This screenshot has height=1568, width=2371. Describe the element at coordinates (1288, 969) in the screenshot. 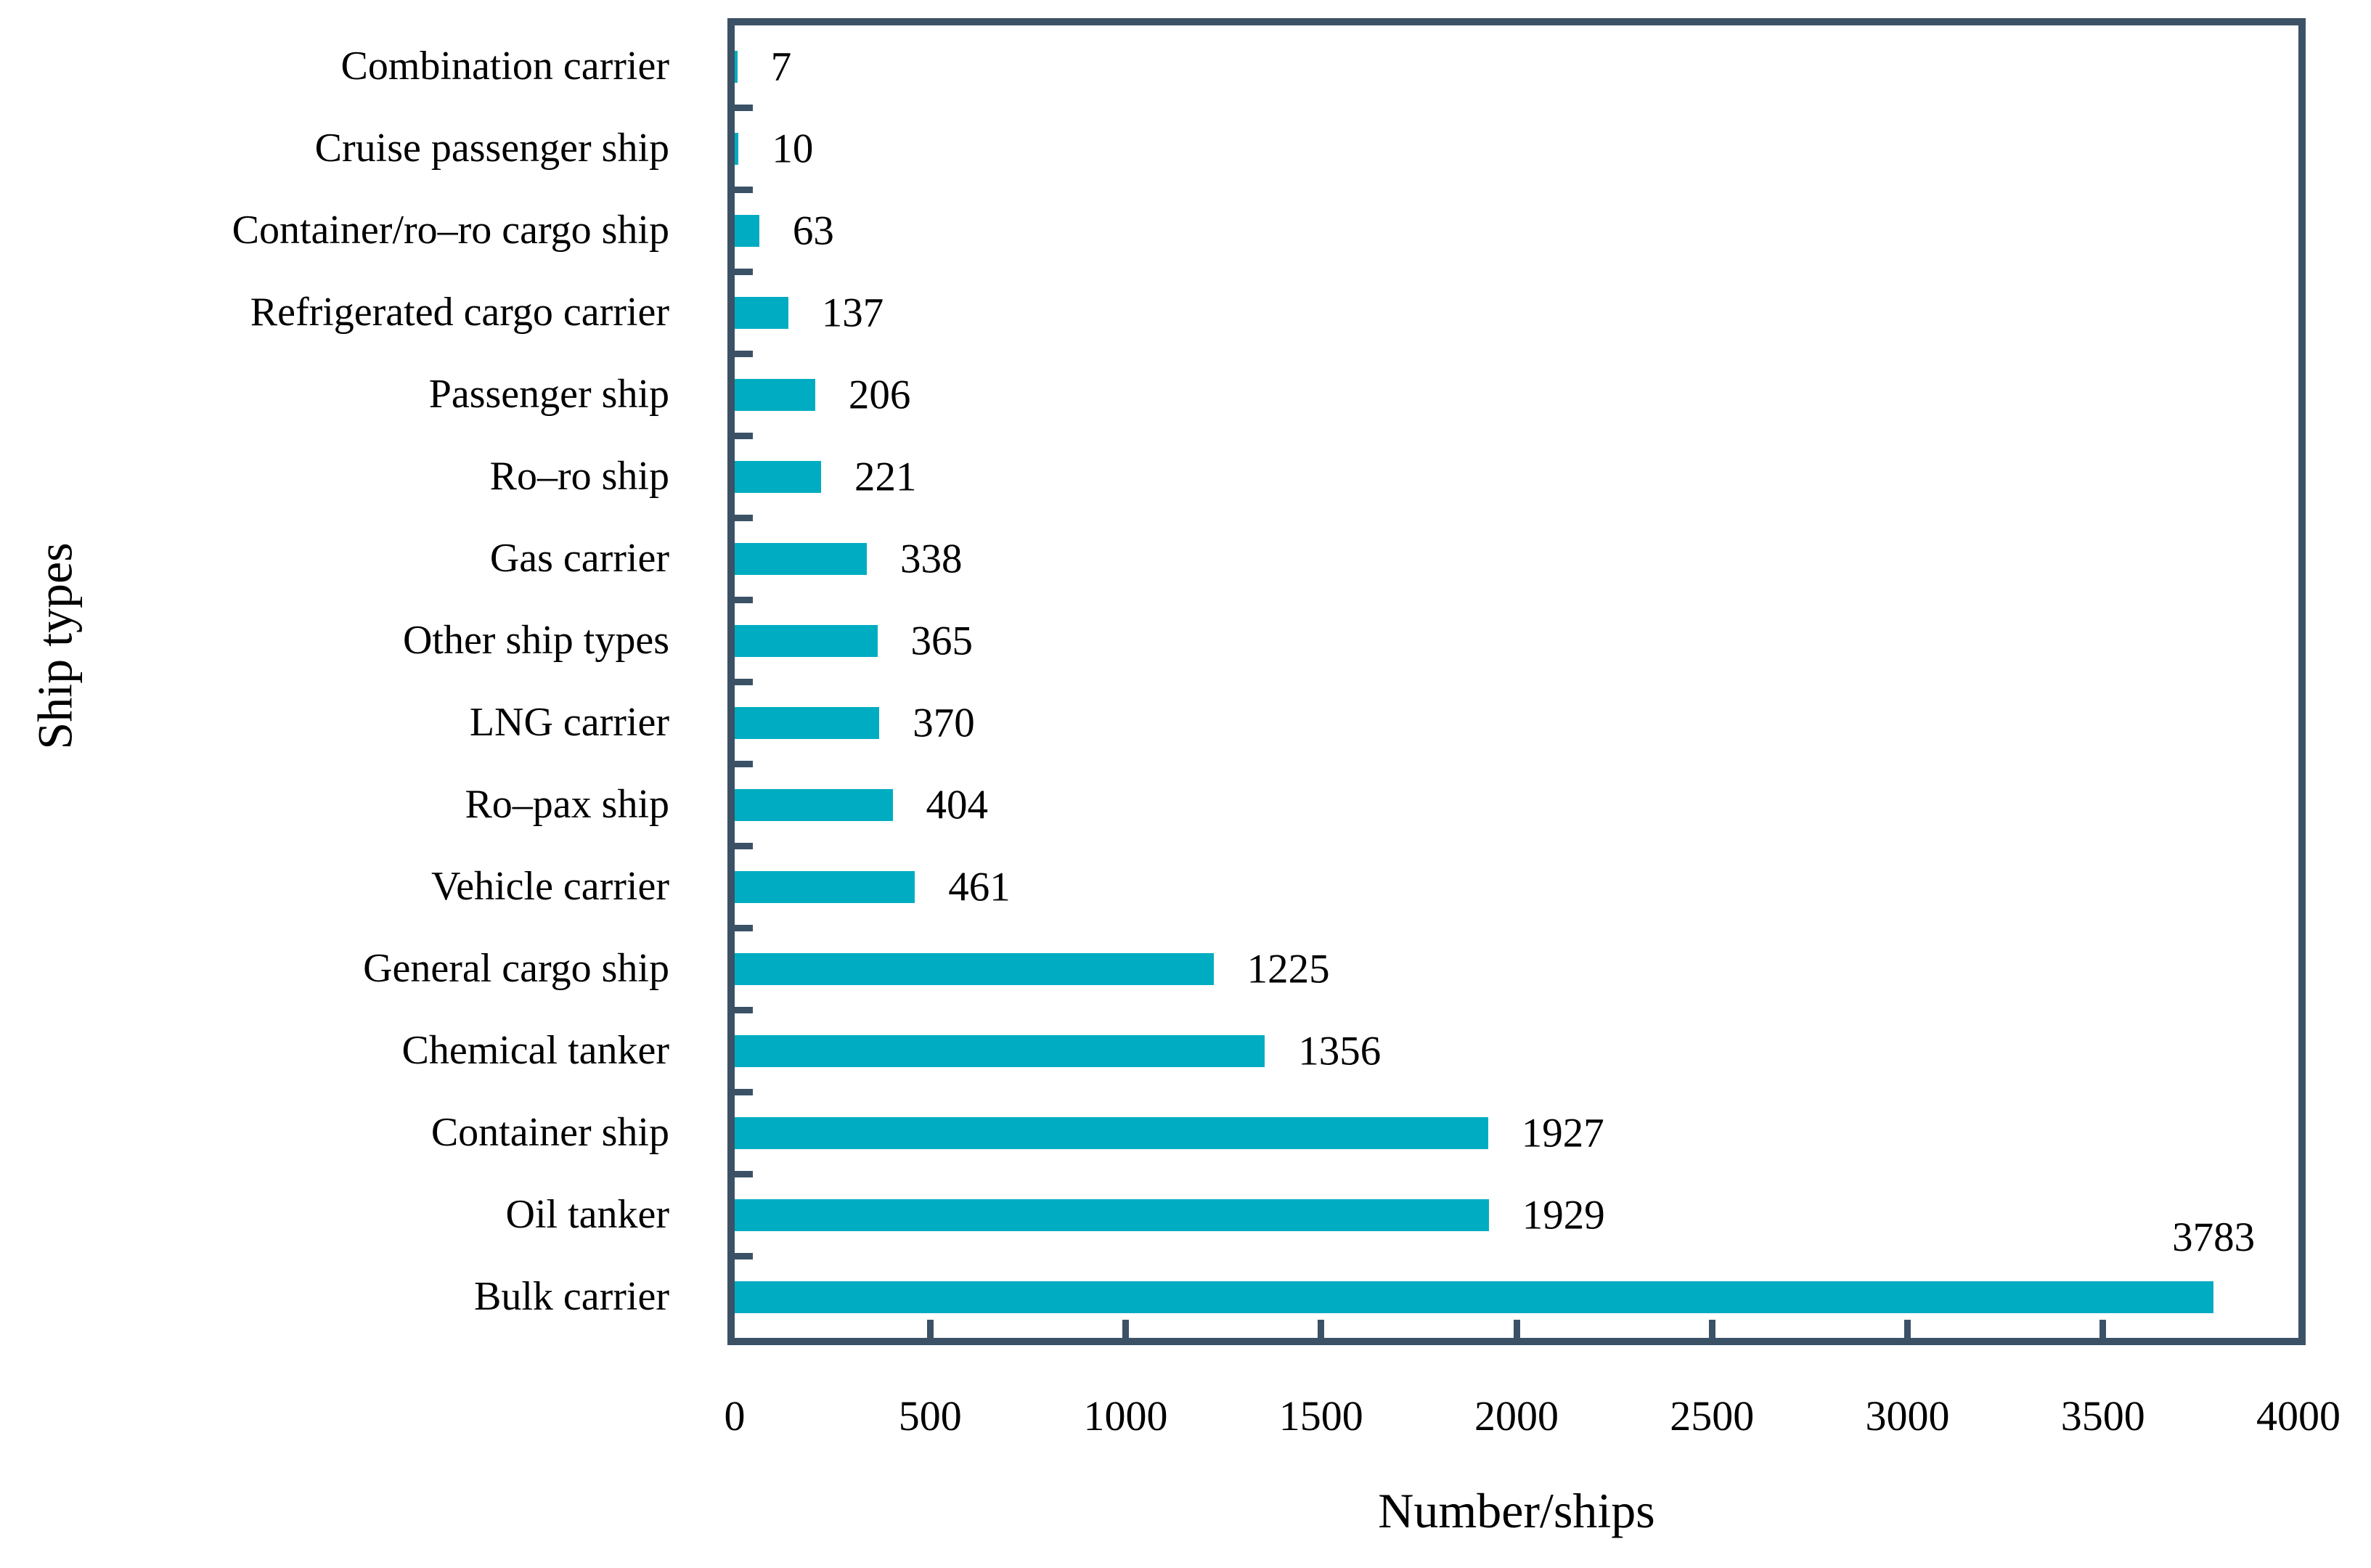

I see `bar-value-label: 1225` at that location.